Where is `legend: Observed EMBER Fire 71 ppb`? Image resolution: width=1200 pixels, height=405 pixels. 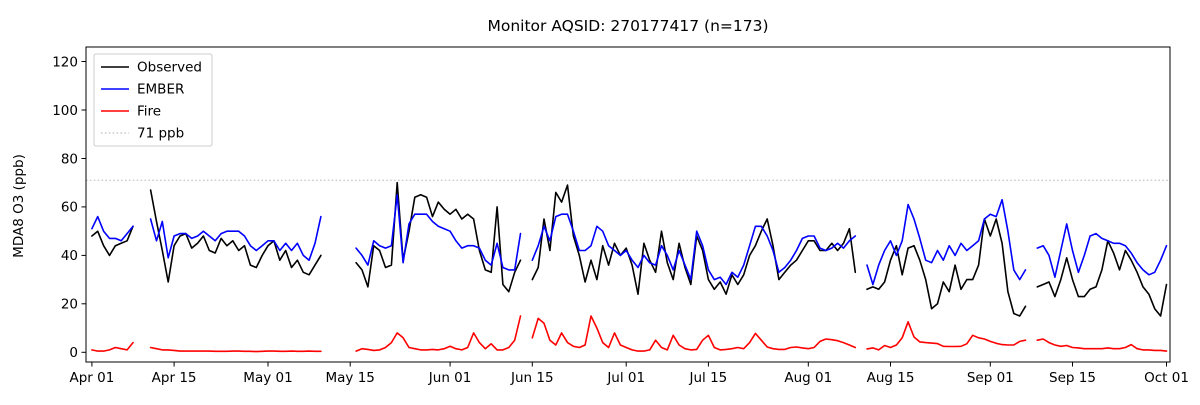
legend: Observed EMBER Fire 71 ppb is located at coordinates (153, 100).